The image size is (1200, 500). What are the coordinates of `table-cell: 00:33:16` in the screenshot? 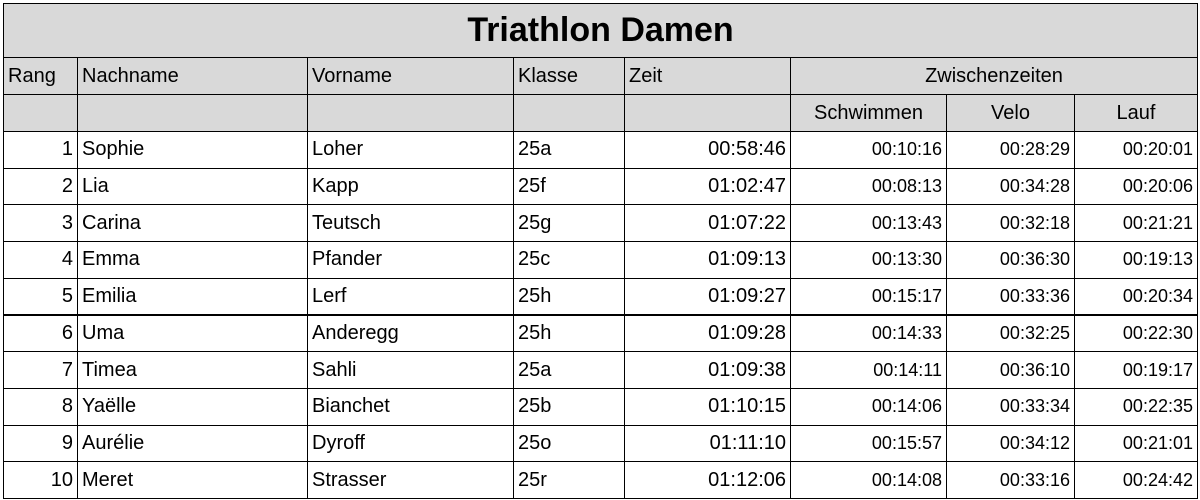 It's located at (1010, 480).